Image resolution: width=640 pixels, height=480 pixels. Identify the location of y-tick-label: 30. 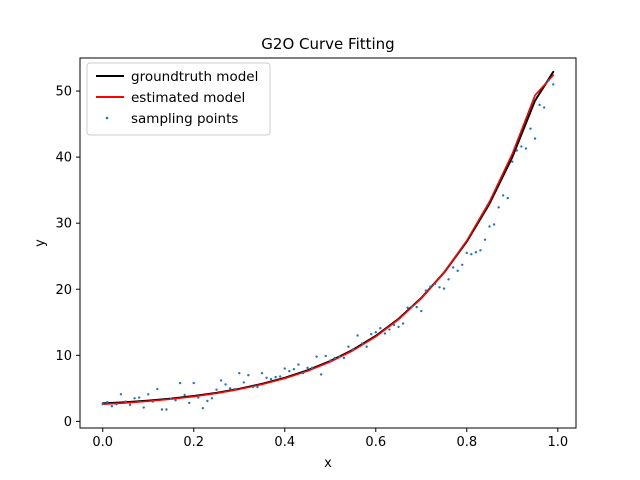
(63, 224).